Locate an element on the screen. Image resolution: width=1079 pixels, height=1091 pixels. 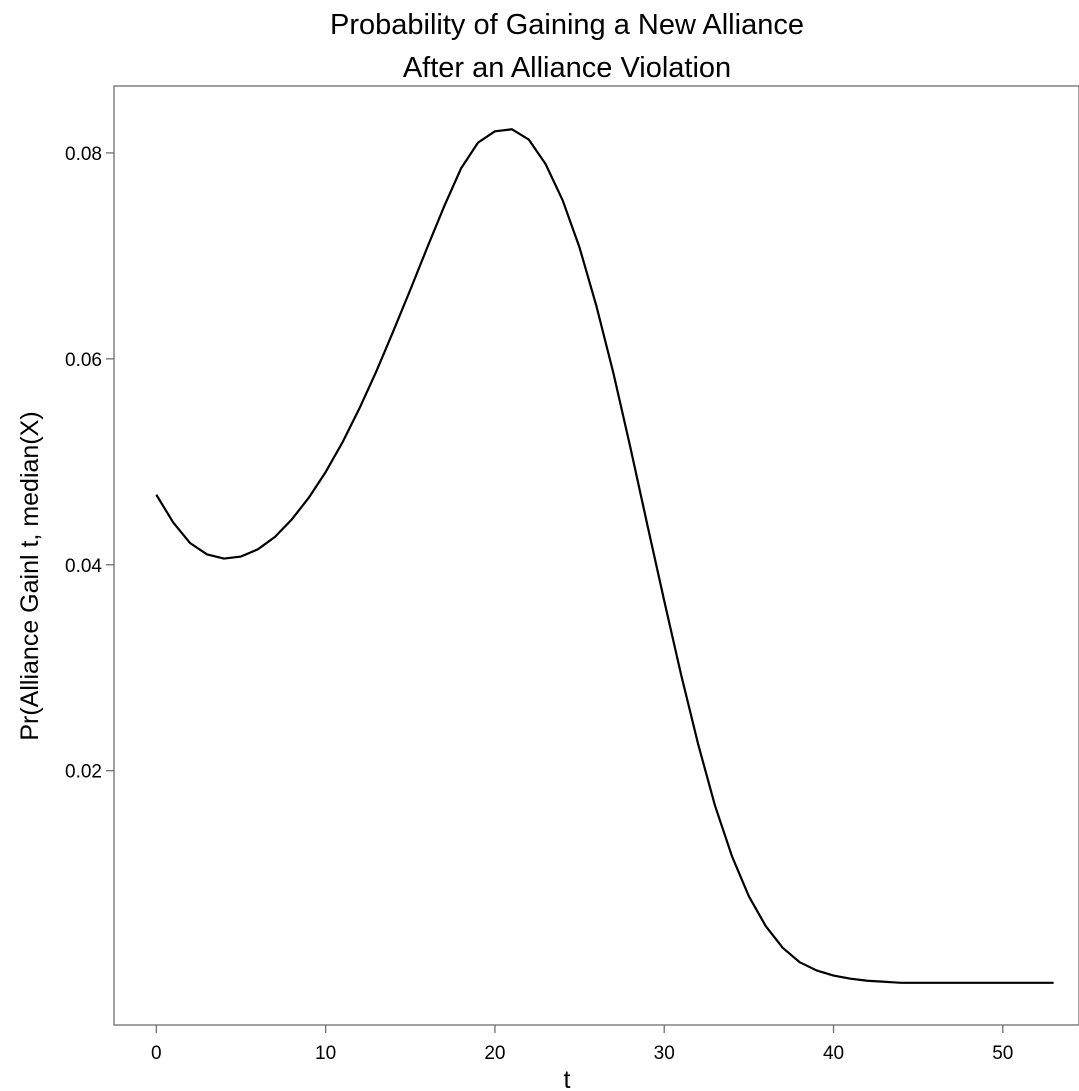
y-axis-ticks: 0.02 0.04 0.06 0.08 is located at coordinates (89, 463).